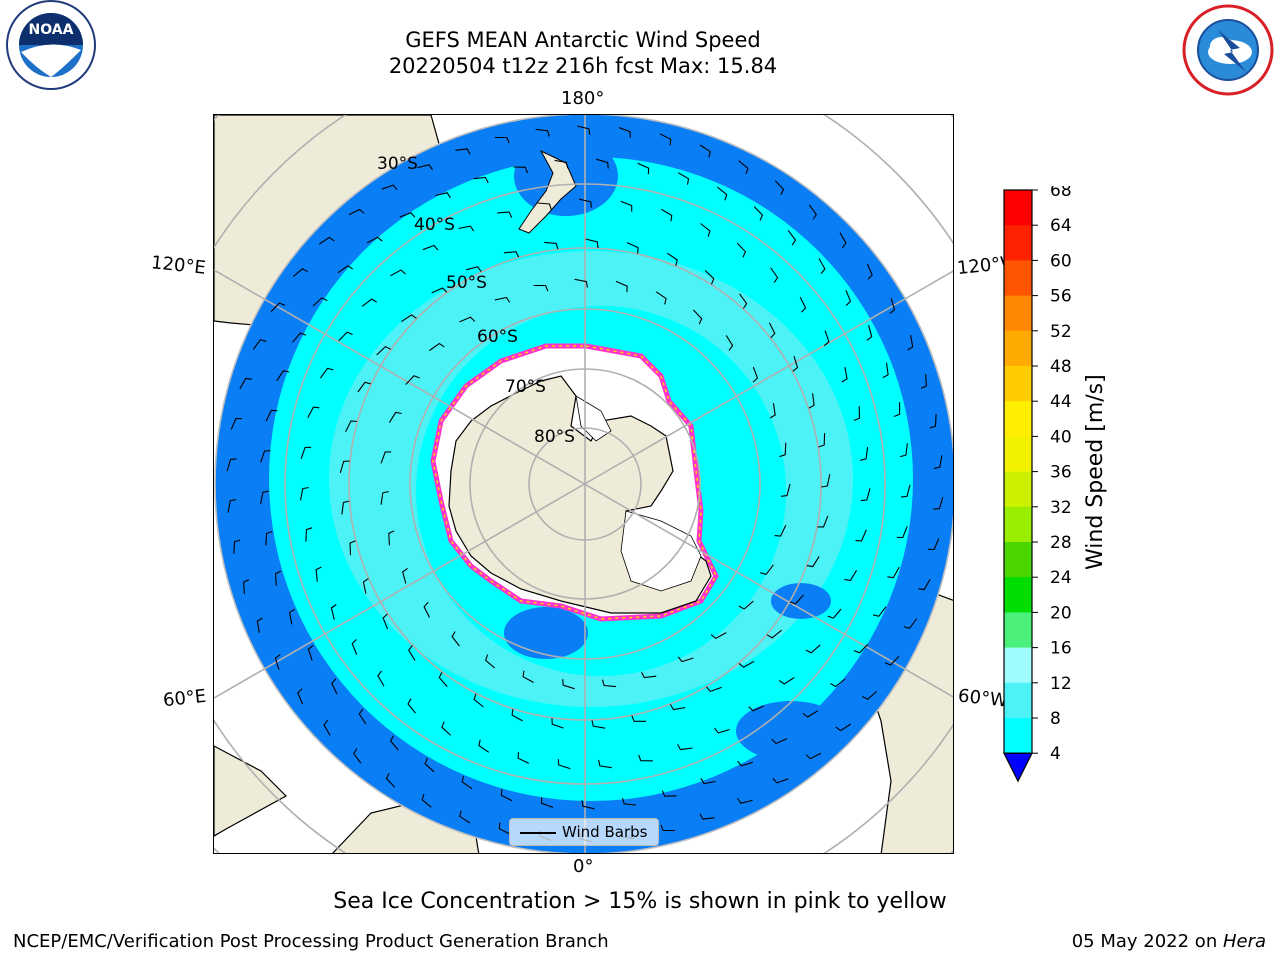 This screenshot has height=960, width=1280. I want to click on colorbar-tick-label: 48, so click(1061, 367).